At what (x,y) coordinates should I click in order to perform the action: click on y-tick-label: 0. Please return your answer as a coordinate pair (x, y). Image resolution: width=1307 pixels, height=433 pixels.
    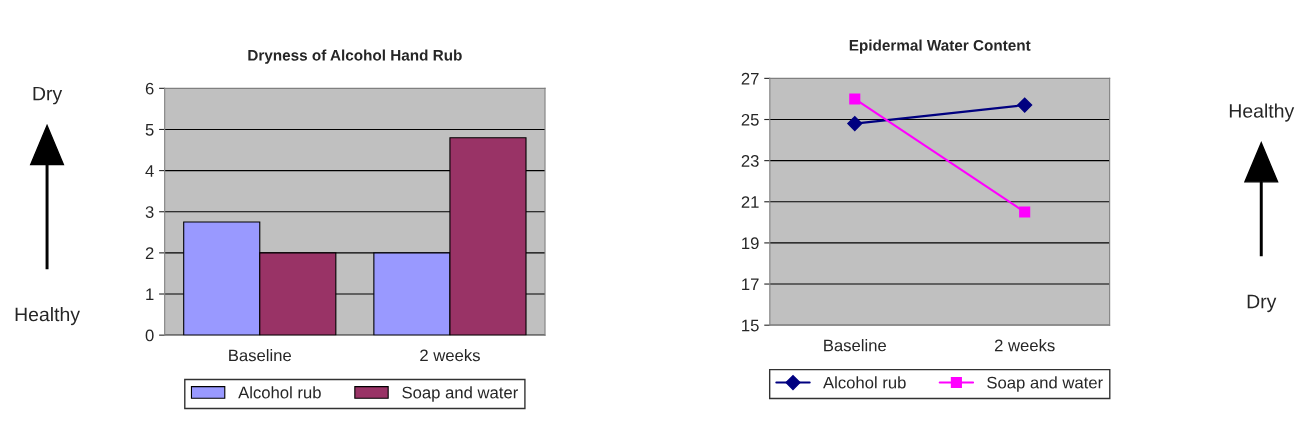
    Looking at the image, I should click on (149, 335).